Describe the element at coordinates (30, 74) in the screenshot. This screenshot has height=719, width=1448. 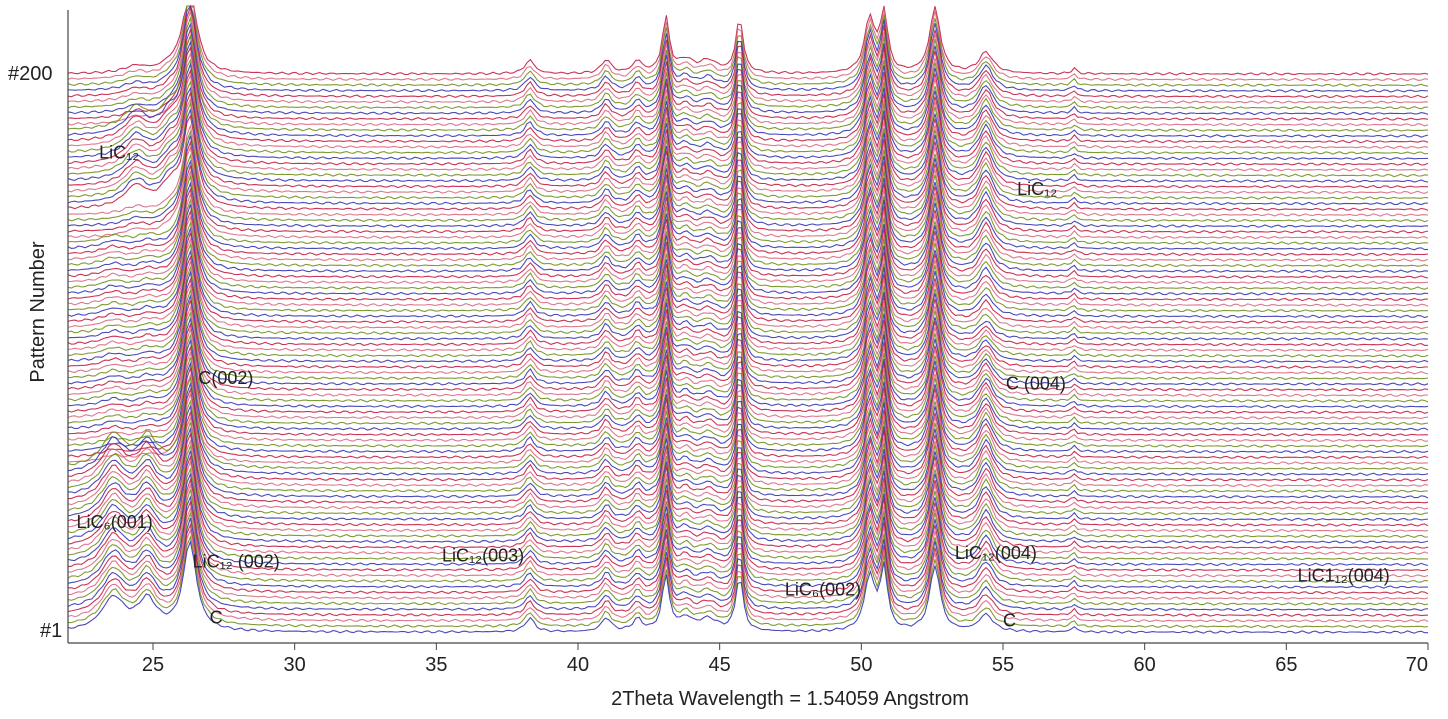
I see `y-end-label-top: #200` at that location.